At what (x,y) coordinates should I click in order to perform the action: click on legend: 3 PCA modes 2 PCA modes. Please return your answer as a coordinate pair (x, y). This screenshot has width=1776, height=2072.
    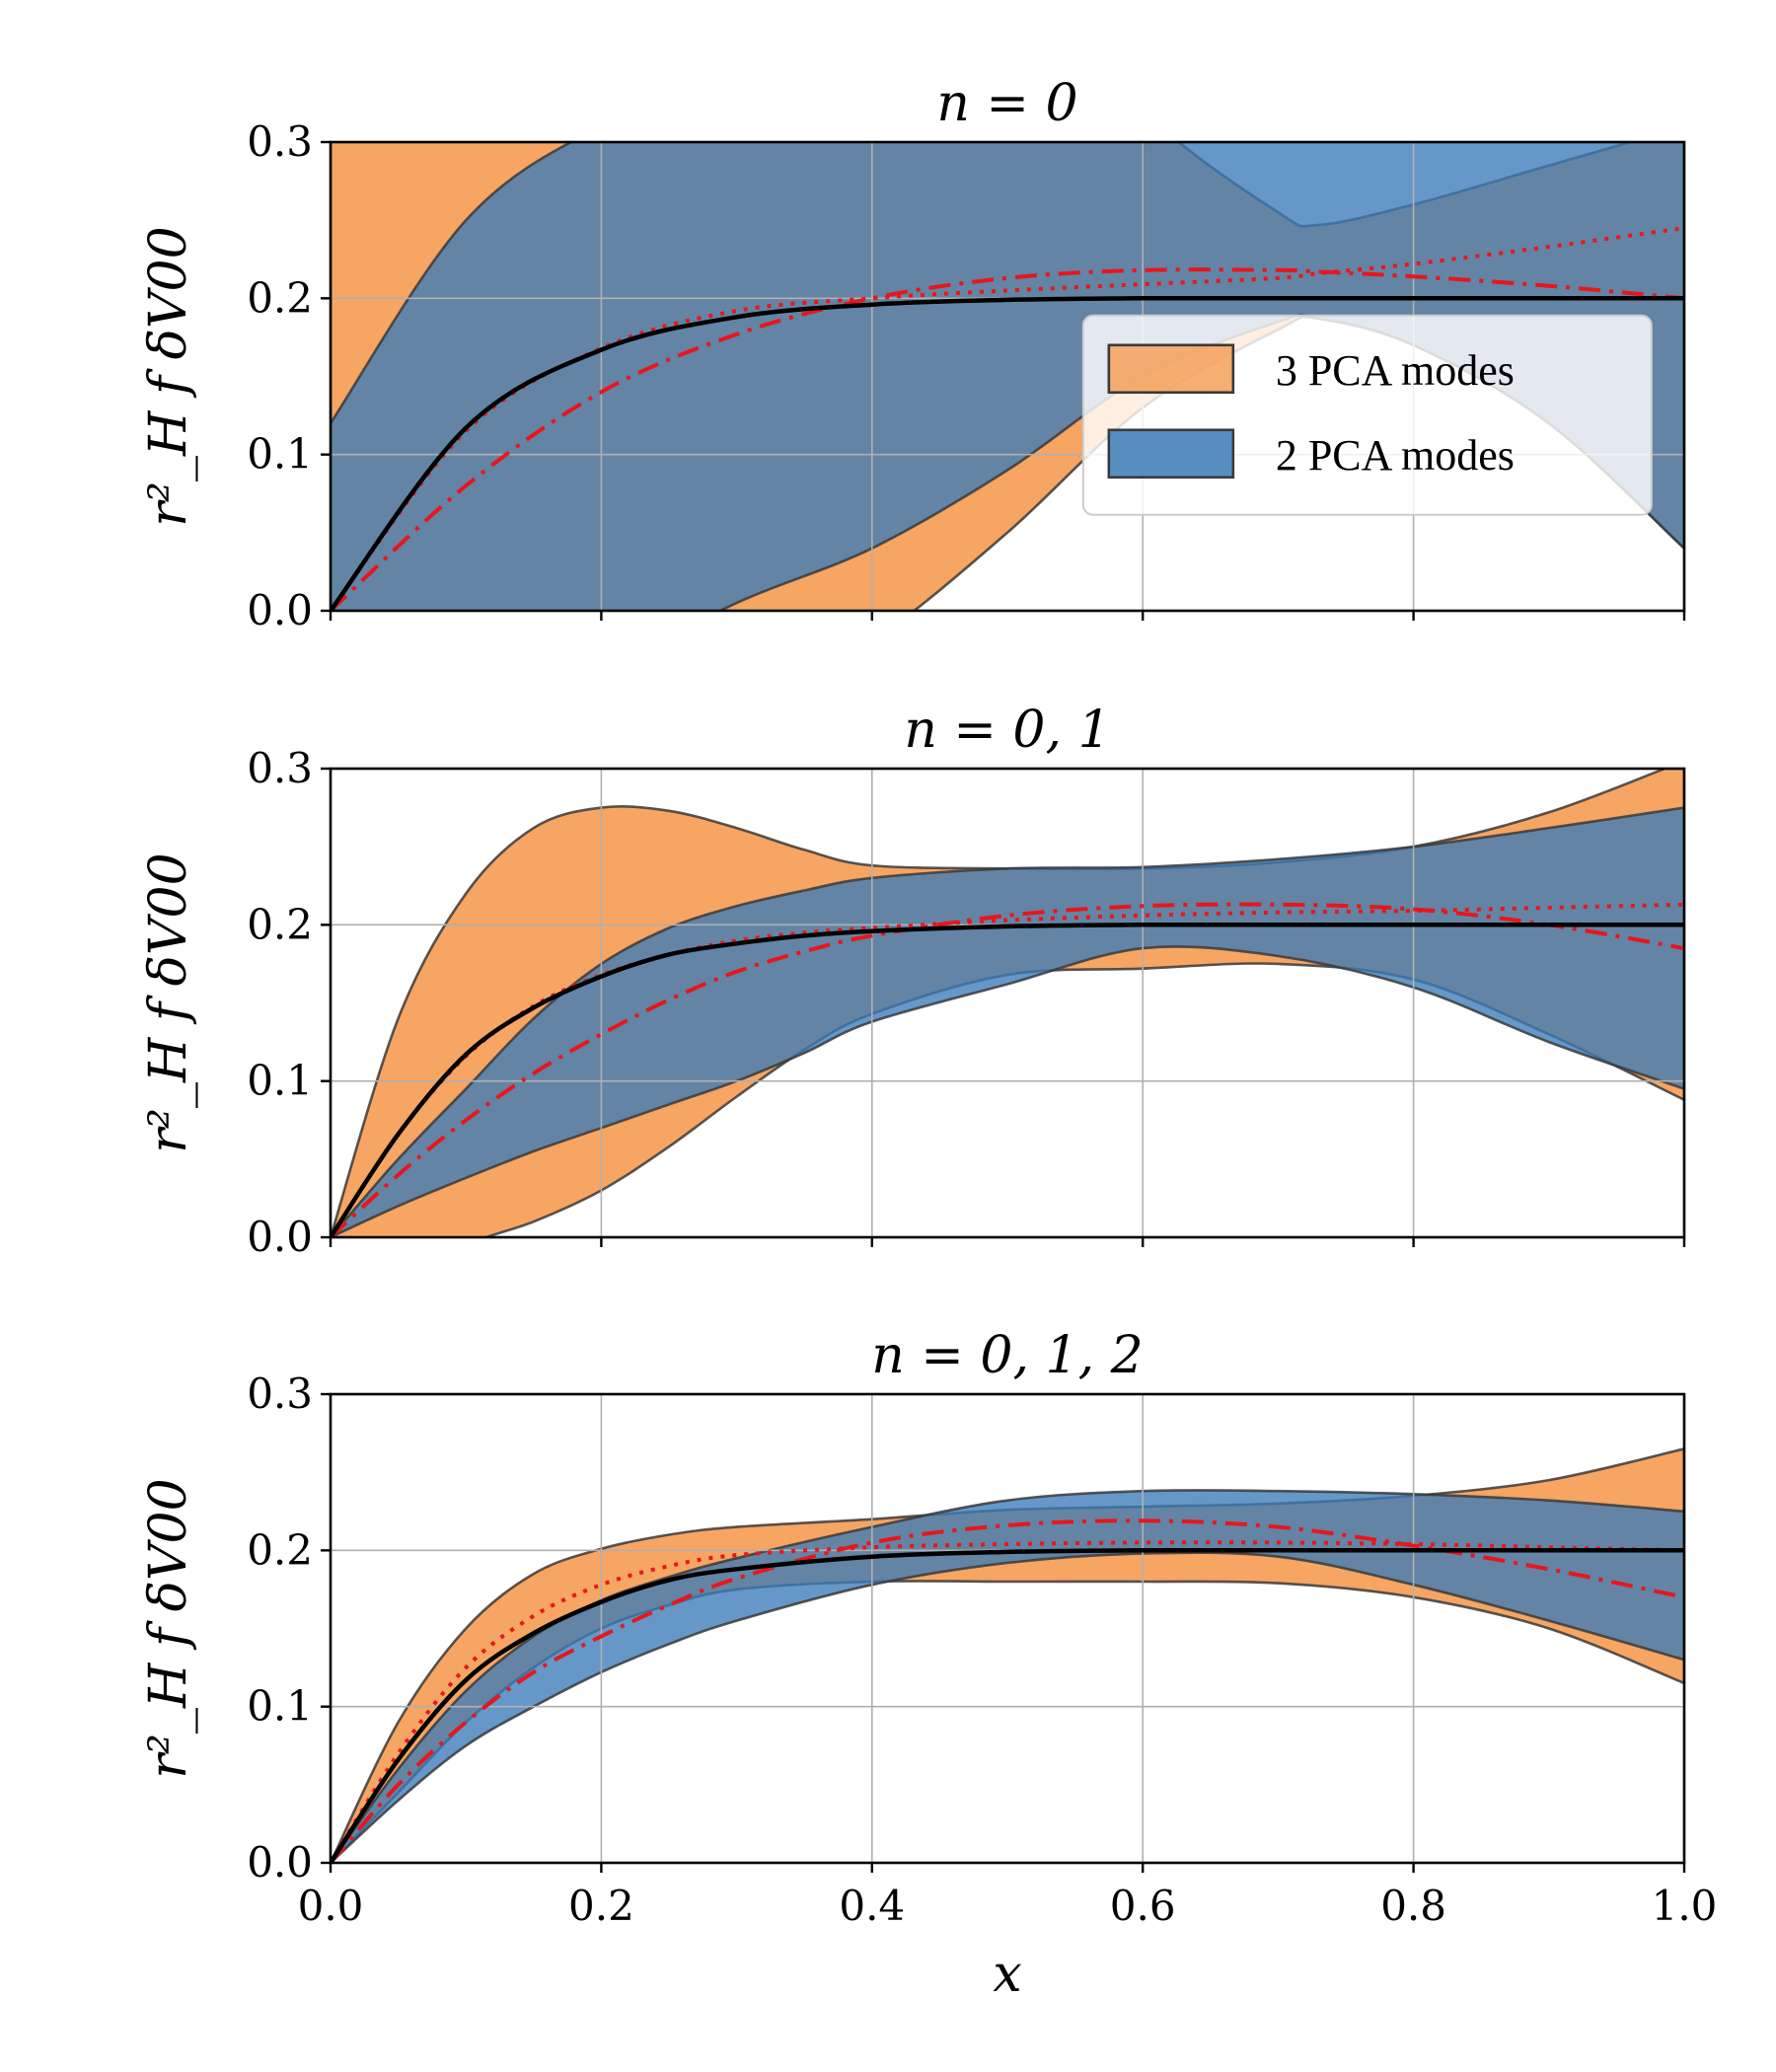
    Looking at the image, I should click on (1367, 415).